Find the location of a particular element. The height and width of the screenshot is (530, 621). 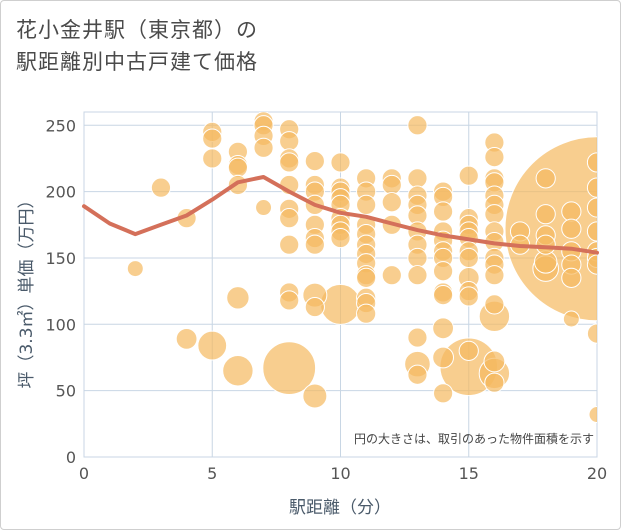

trend-line-layer is located at coordinates (340, 215).